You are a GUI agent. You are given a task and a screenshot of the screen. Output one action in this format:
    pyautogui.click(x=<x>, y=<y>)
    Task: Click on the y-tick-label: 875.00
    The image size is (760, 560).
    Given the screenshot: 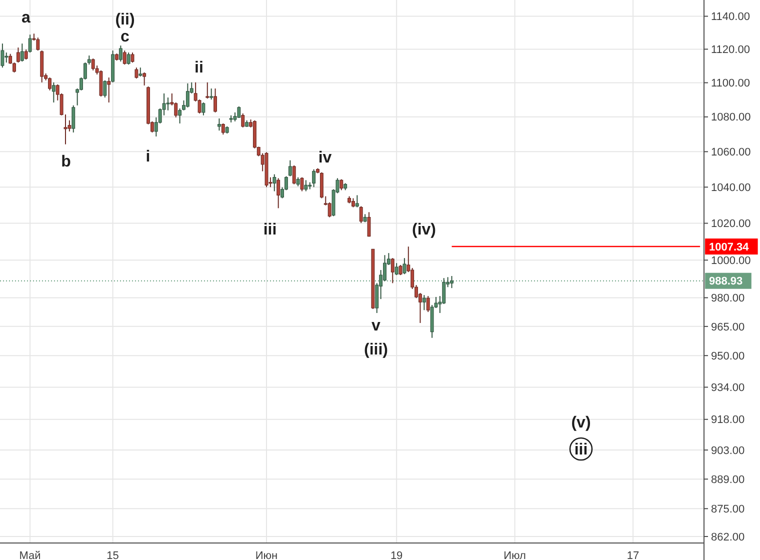 What is the action you would take?
    pyautogui.click(x=728, y=510)
    